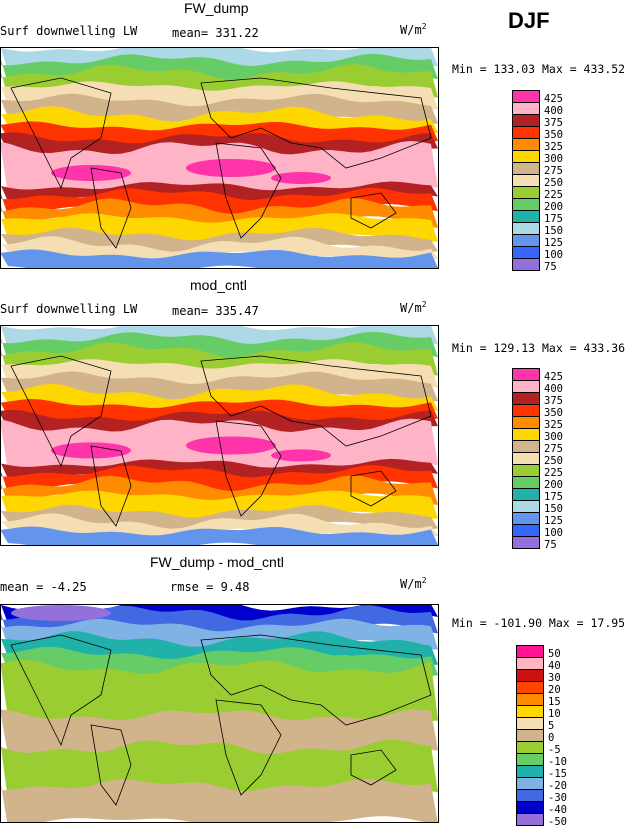  I want to click on colorbar-level: -5, so click(554, 750).